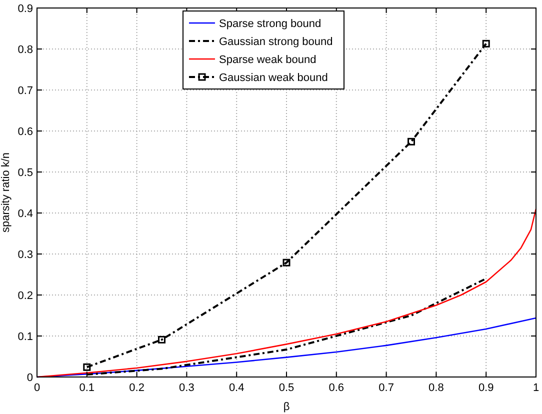 Image resolution: width=542 pixels, height=414 pixels. Describe the element at coordinates (25, 9) in the screenshot. I see `y-tick-label: 0.9` at that location.